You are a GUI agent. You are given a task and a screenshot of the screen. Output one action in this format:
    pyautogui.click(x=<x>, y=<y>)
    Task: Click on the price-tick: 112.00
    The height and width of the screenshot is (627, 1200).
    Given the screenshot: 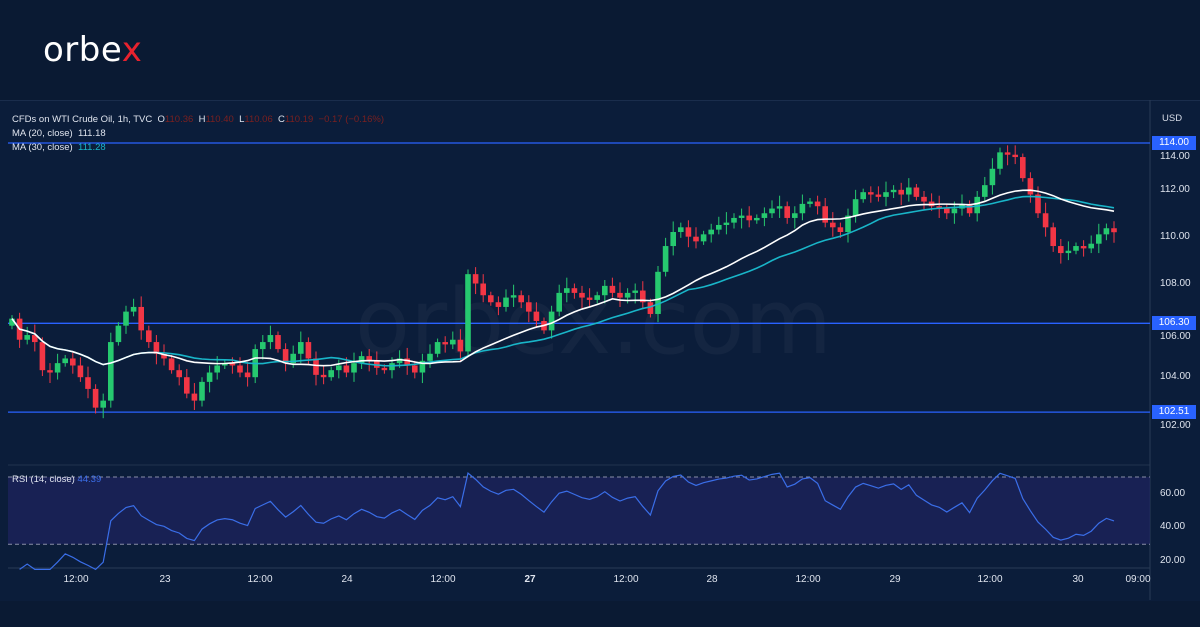 What is the action you would take?
    pyautogui.click(x=1175, y=189)
    